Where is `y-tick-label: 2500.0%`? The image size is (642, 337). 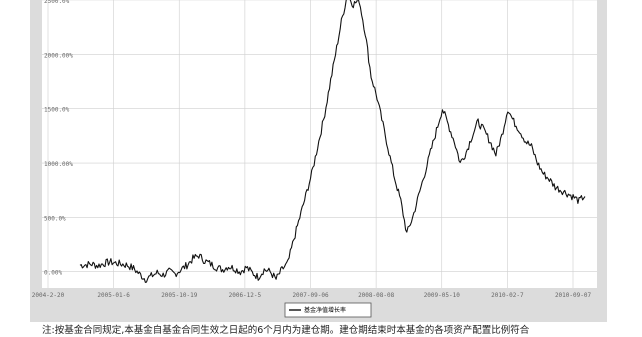
y-tick-label: 2500.0% is located at coordinates (57, 2).